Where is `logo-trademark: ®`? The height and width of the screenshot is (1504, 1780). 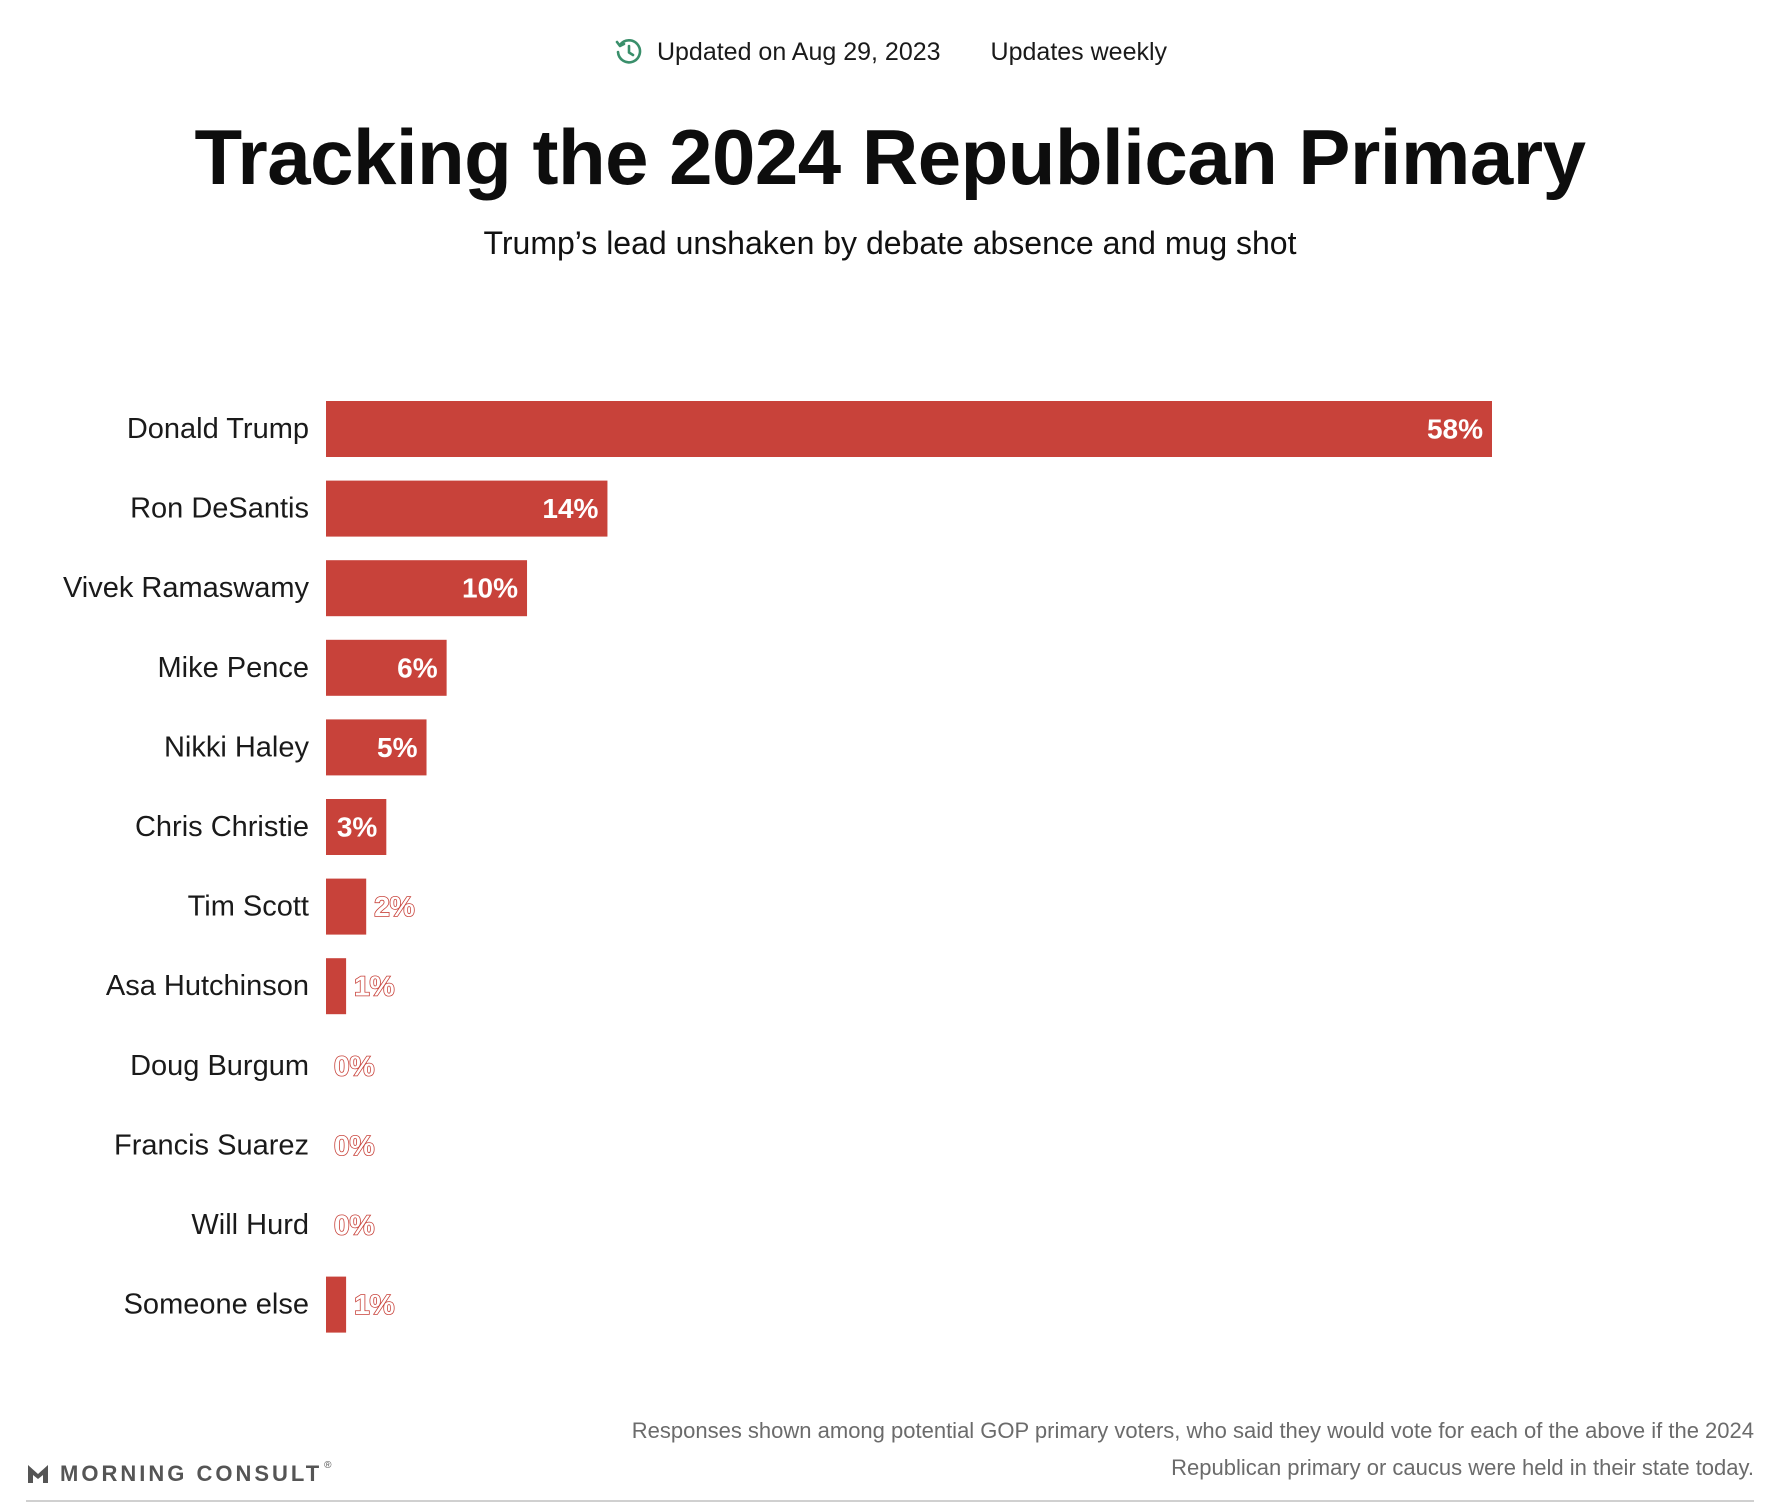
logo-trademark: ® is located at coordinates (328, 1465).